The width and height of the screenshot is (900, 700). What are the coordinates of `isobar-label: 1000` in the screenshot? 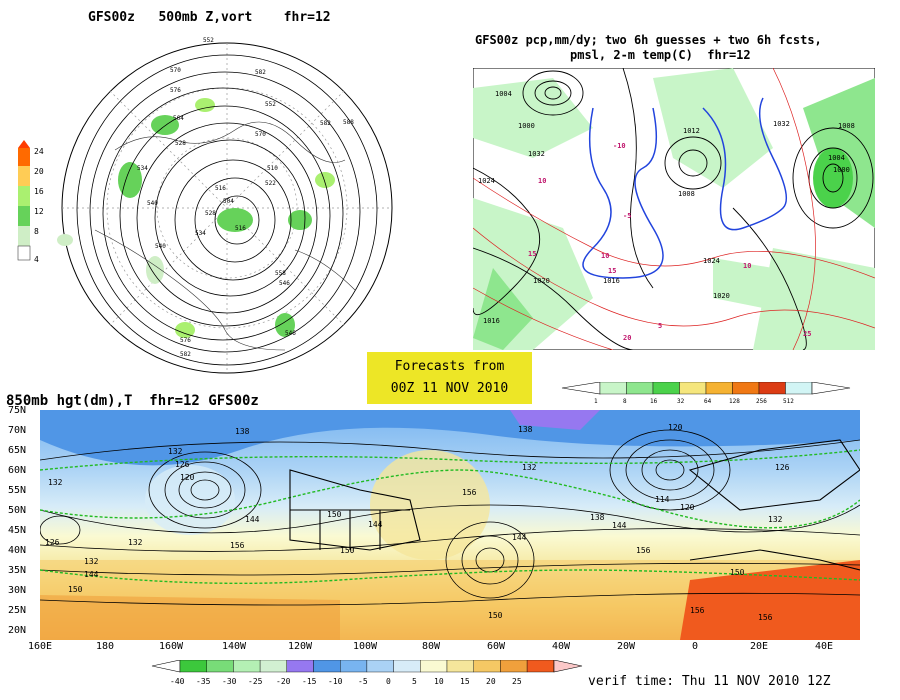 It's located at (526, 126).